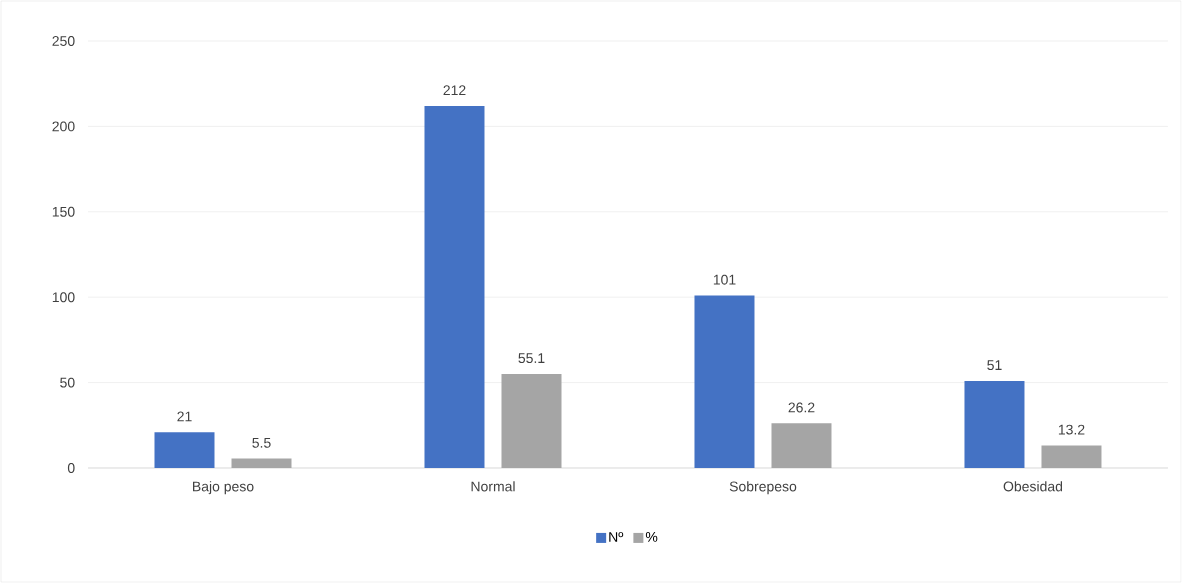  Describe the element at coordinates (184, 416) in the screenshot. I see `data-label: 21` at that location.